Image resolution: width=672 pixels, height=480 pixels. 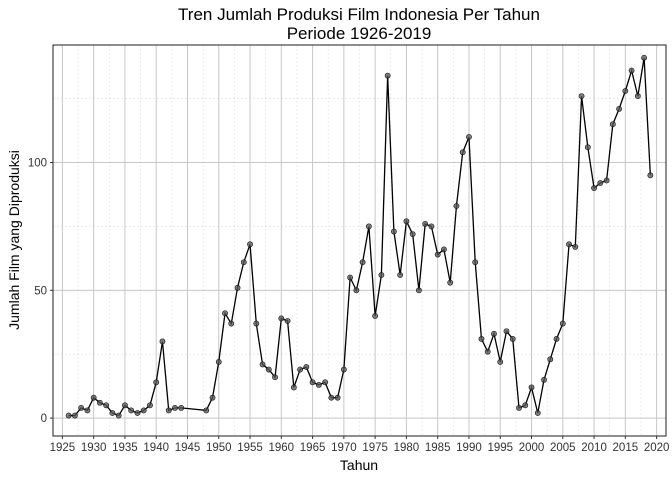 What do you see at coordinates (156, 448) in the screenshot?
I see `x-tick-label: 1940` at bounding box center [156, 448].